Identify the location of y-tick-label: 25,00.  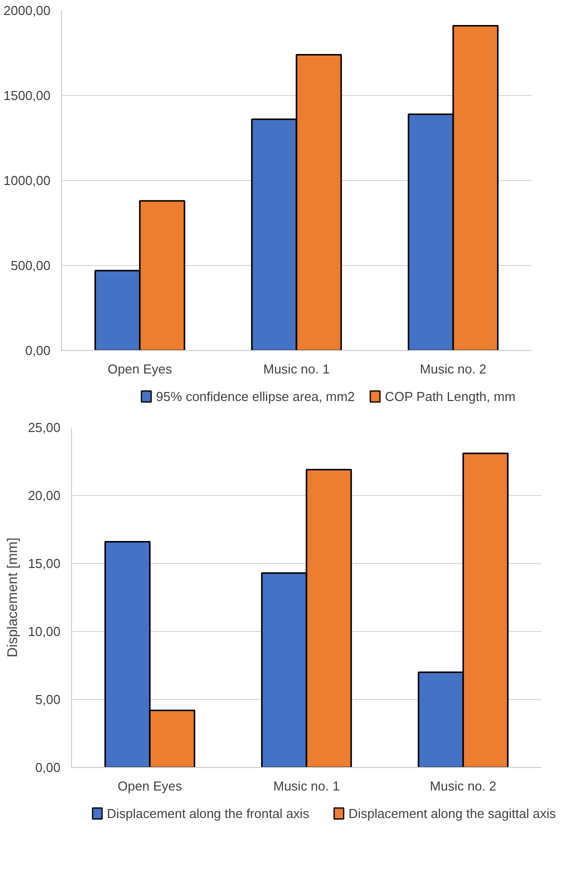
(44, 427).